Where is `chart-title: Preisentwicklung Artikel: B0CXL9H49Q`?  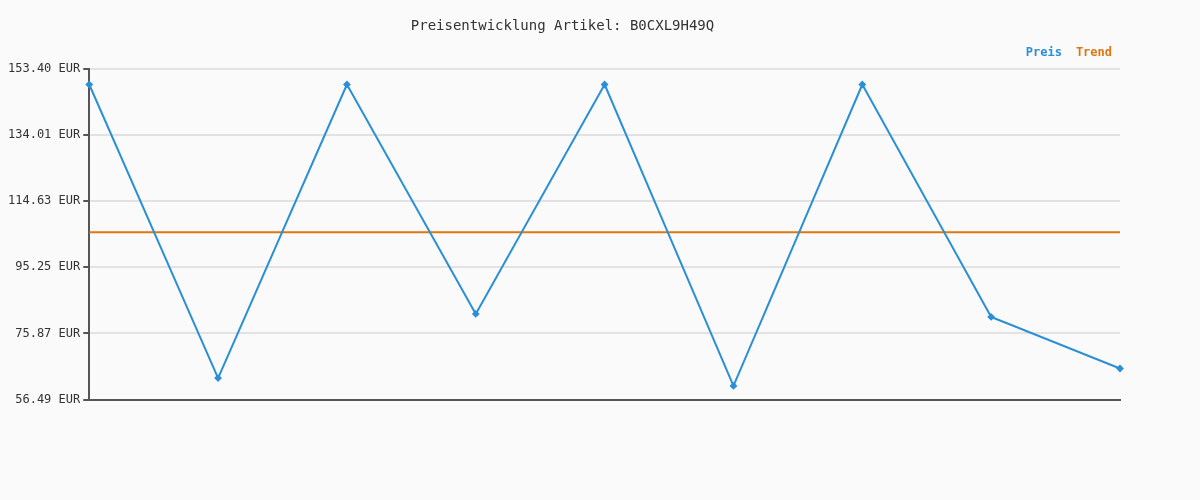 chart-title: Preisentwicklung Artikel: B0CXL9H49Q is located at coordinates (562, 25).